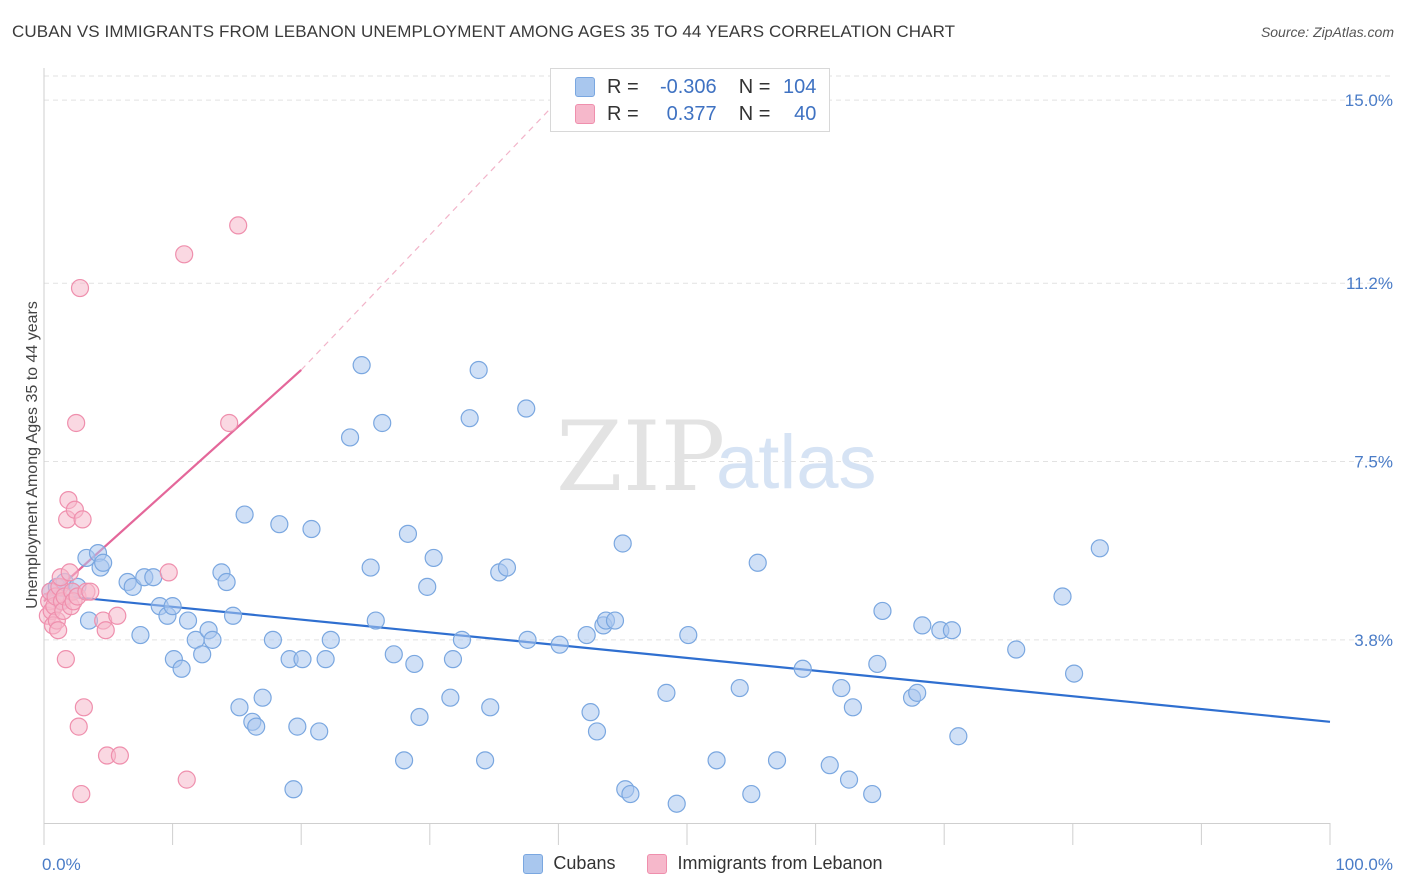 The width and height of the screenshot is (1406, 892). I want to click on y-tick-labels: 3.8% 7.5% 11.2% 15.0%, so click(1369, 370).